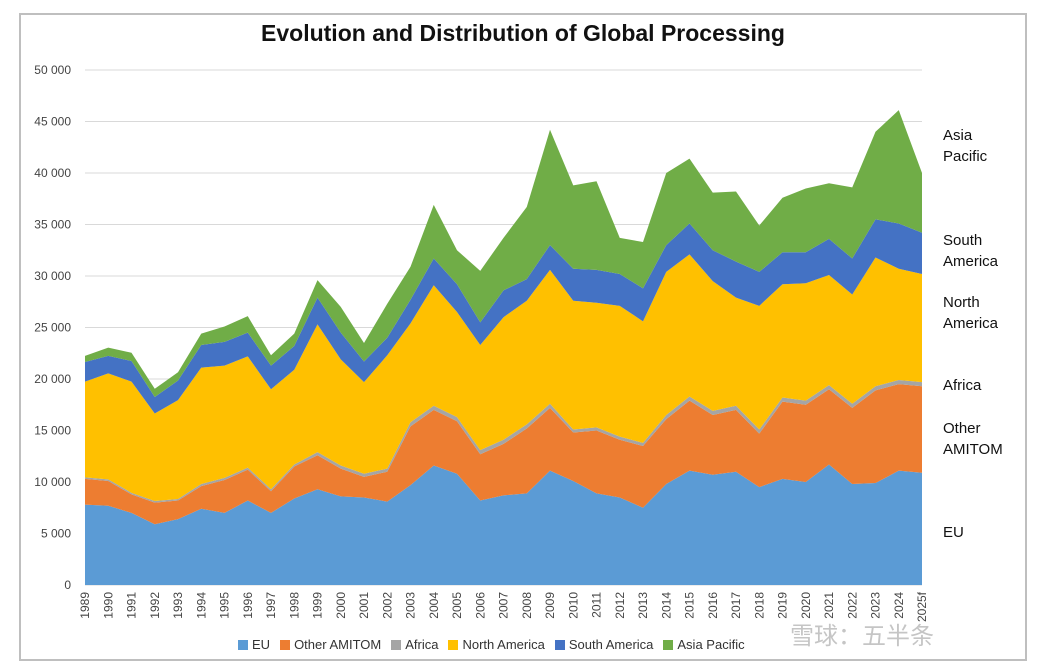 The height and width of the screenshot is (667, 1046). What do you see at coordinates (52, 482) in the screenshot?
I see `y-tick-label: 10 000` at bounding box center [52, 482].